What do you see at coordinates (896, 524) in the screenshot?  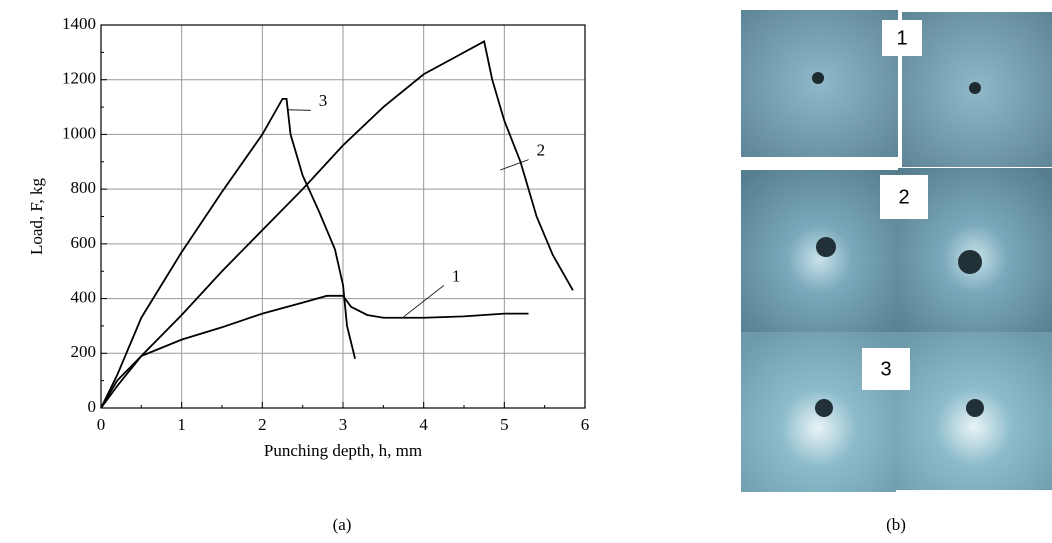 I see `panel-label: (b)` at bounding box center [896, 524].